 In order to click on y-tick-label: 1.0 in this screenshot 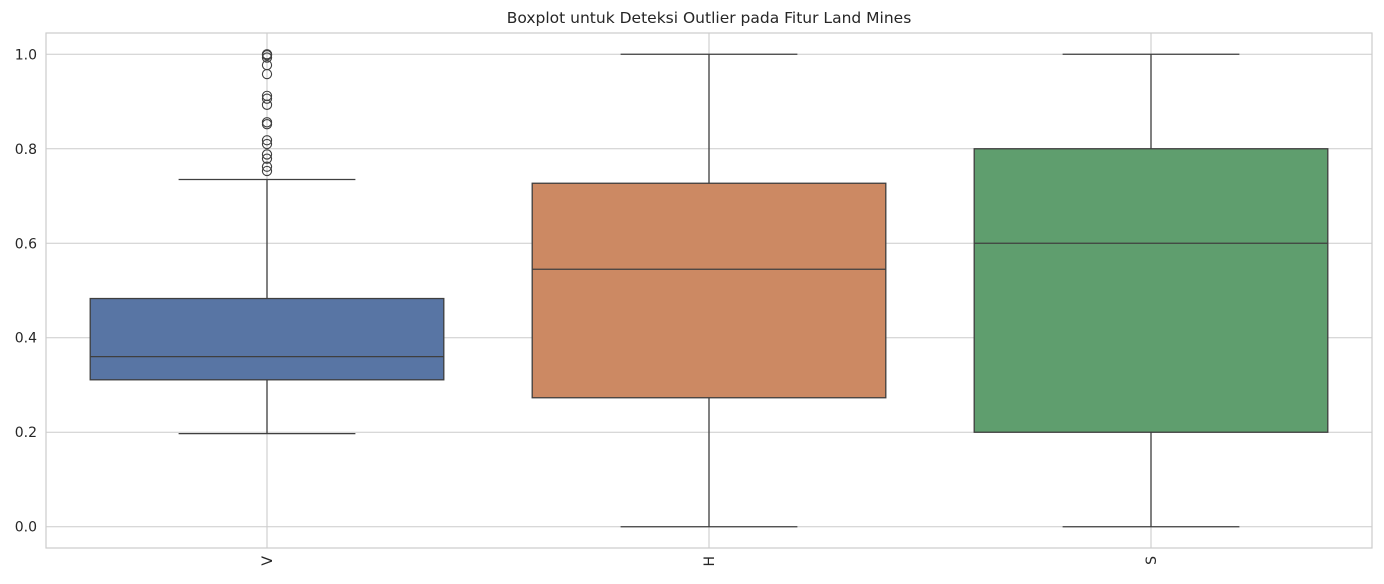, I will do `click(26, 55)`.